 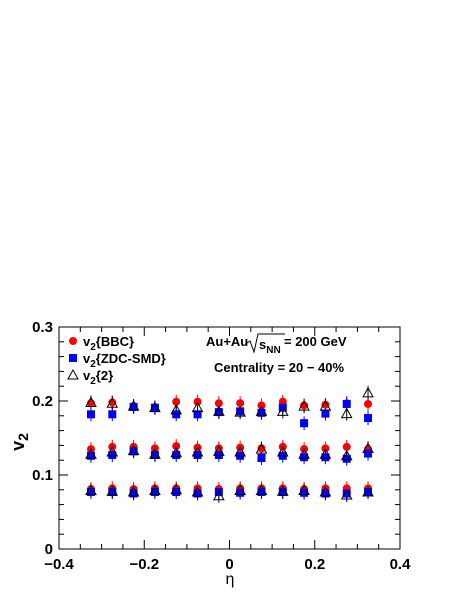 I want to click on y-axis-label-group: v2, so click(x=19, y=442).